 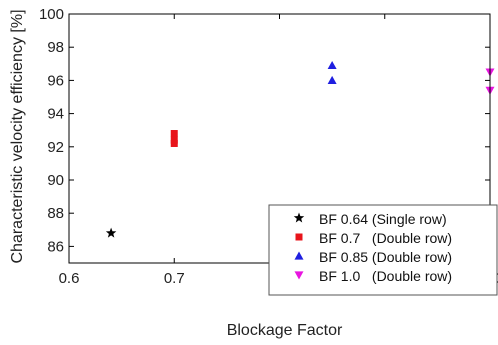 I want to click on y-axis-label-group: Characteristic velocity efficiency [%], so click(x=17, y=136).